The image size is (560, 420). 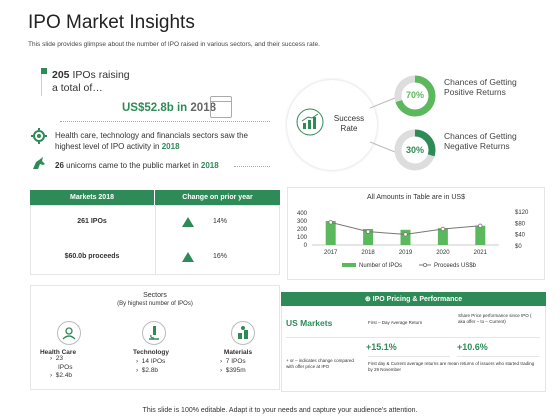 I want to click on first-day-return-header: First – Day Average Return, so click(x=395, y=322).